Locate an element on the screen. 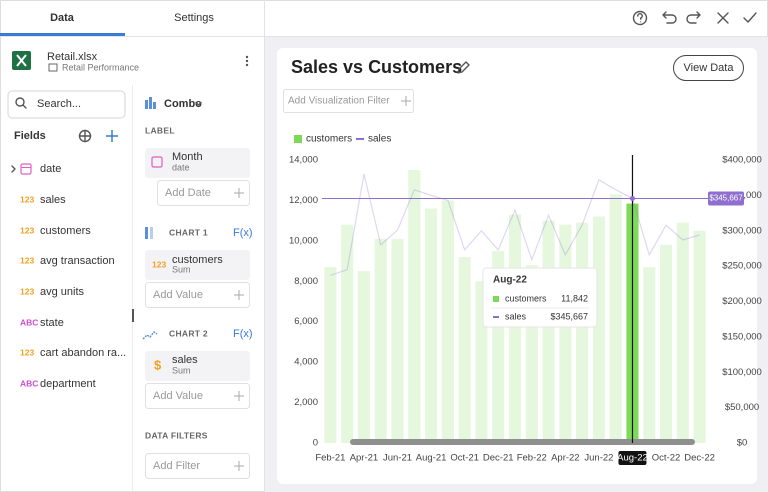 The image size is (768, 492). y2-tick-label: $50,000 is located at coordinates (742, 407).